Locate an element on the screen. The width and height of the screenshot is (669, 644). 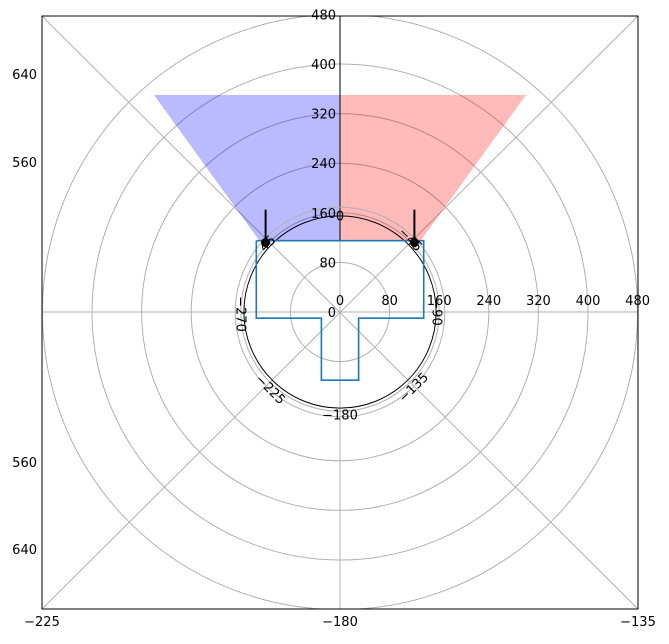
inner-circle is located at coordinates (340, 312).